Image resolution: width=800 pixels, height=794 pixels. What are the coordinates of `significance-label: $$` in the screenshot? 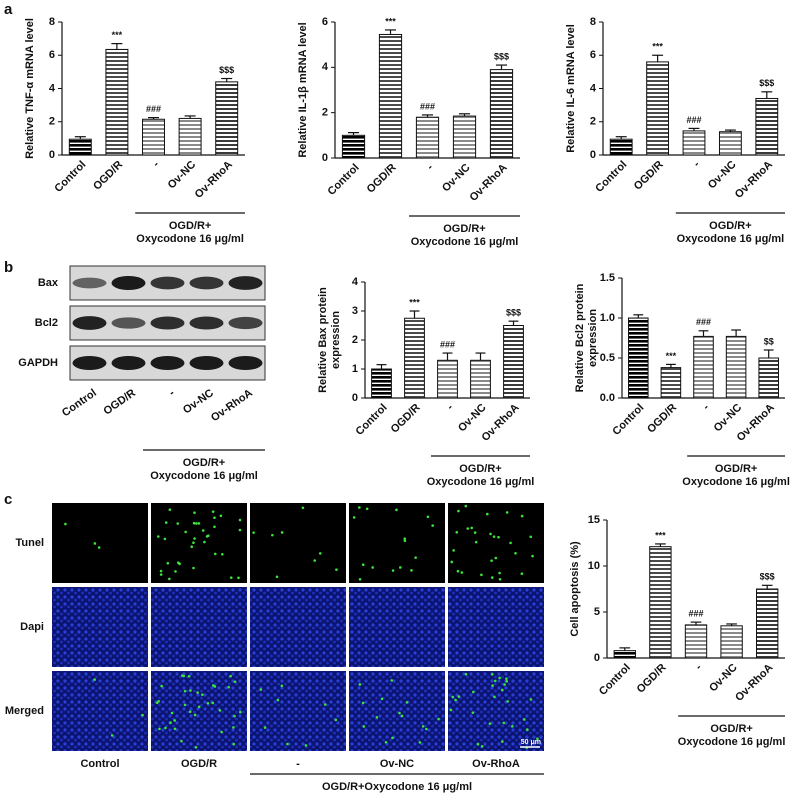 It's located at (769, 341).